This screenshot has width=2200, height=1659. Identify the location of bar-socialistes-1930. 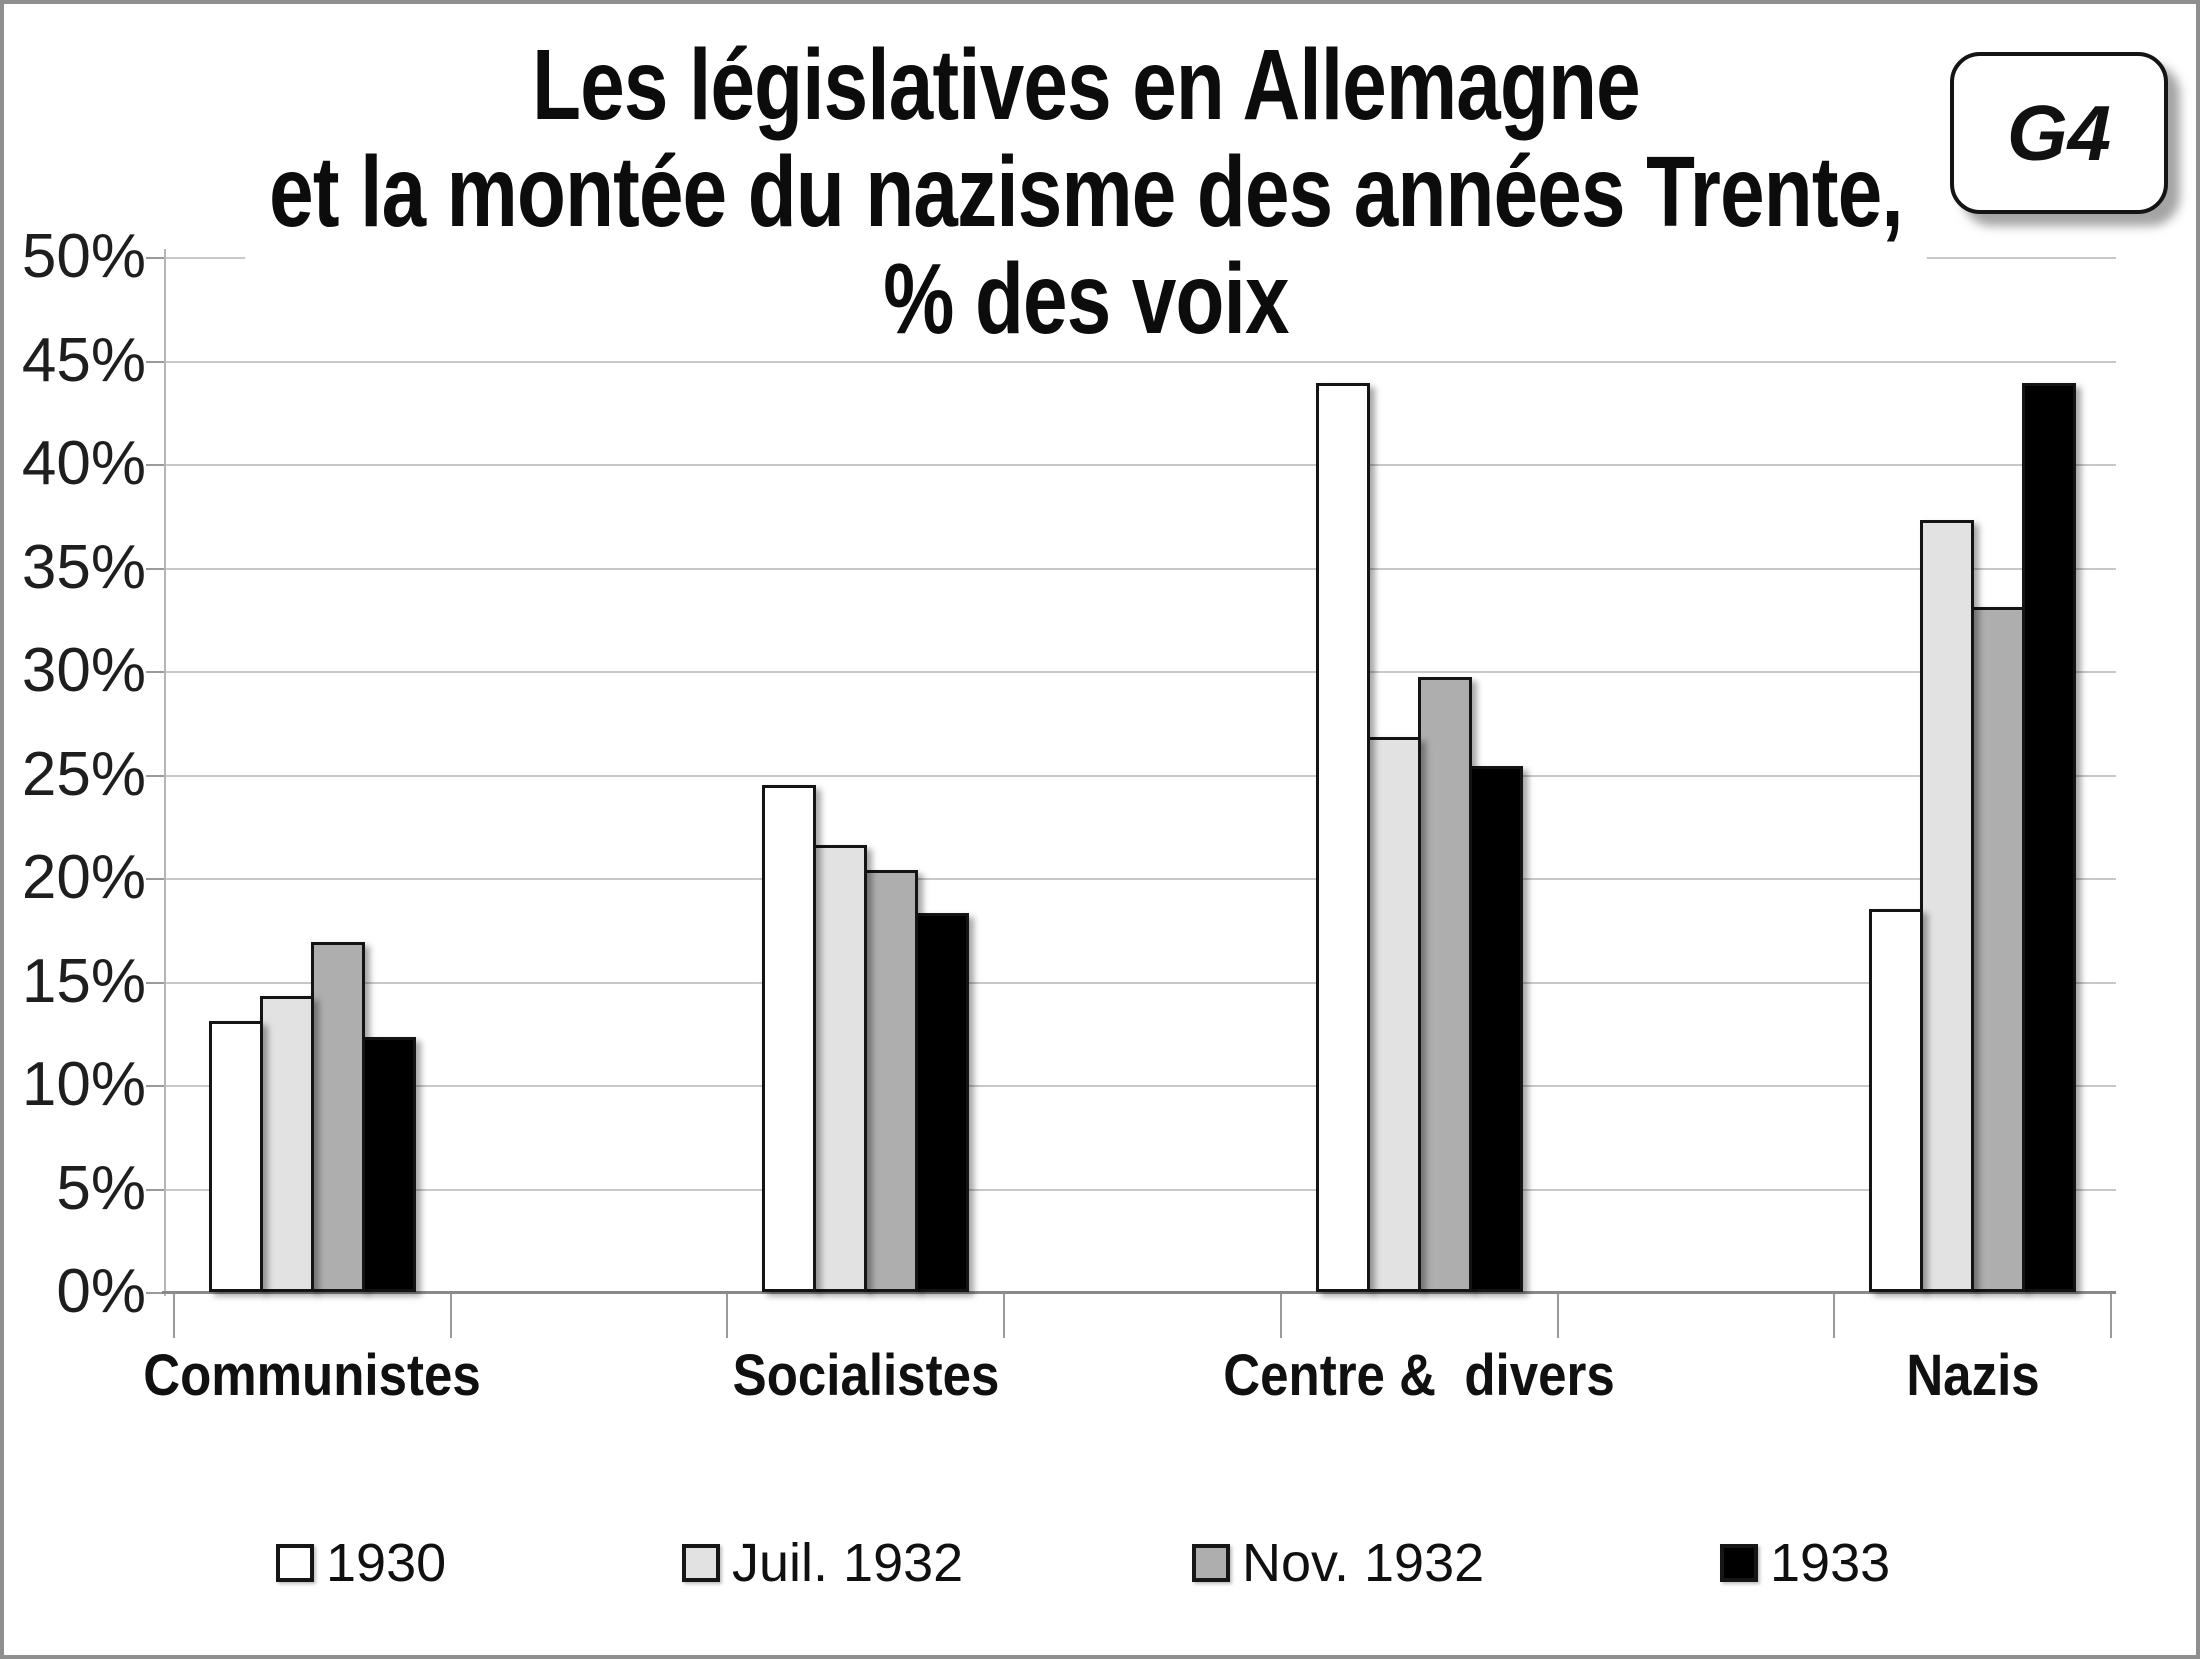
(789, 1038).